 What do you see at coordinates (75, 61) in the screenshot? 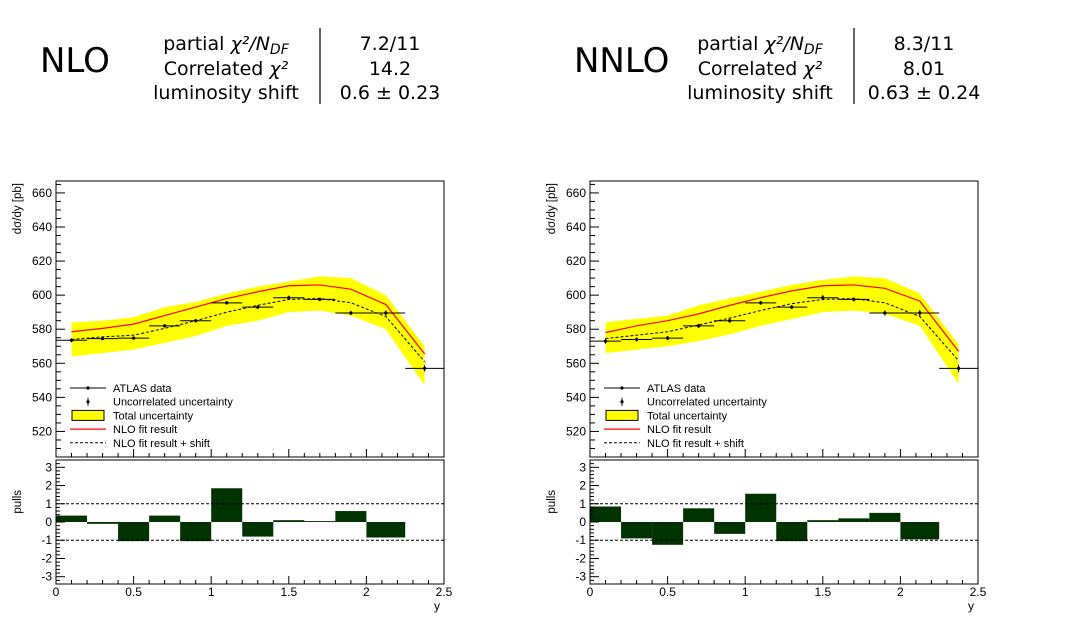
I see `order-label: NLO` at bounding box center [75, 61].